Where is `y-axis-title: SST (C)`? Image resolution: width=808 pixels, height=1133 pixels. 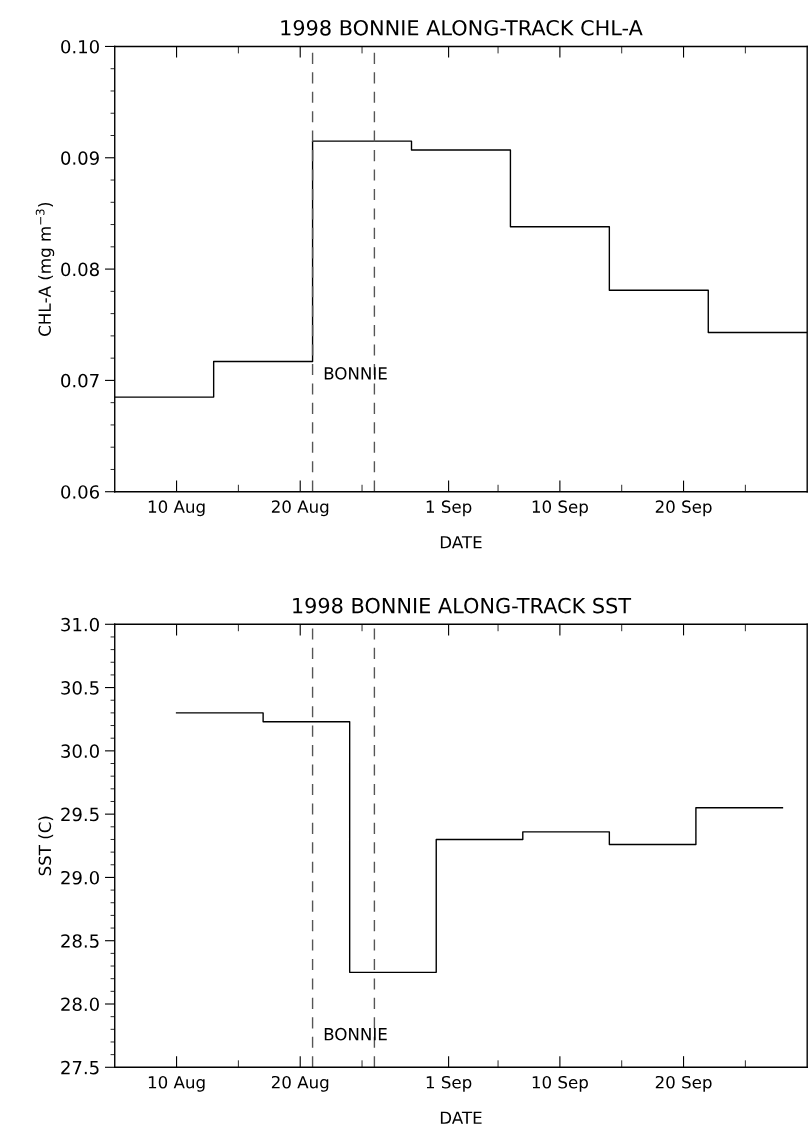 y-axis-title: SST (C) is located at coordinates (46, 846).